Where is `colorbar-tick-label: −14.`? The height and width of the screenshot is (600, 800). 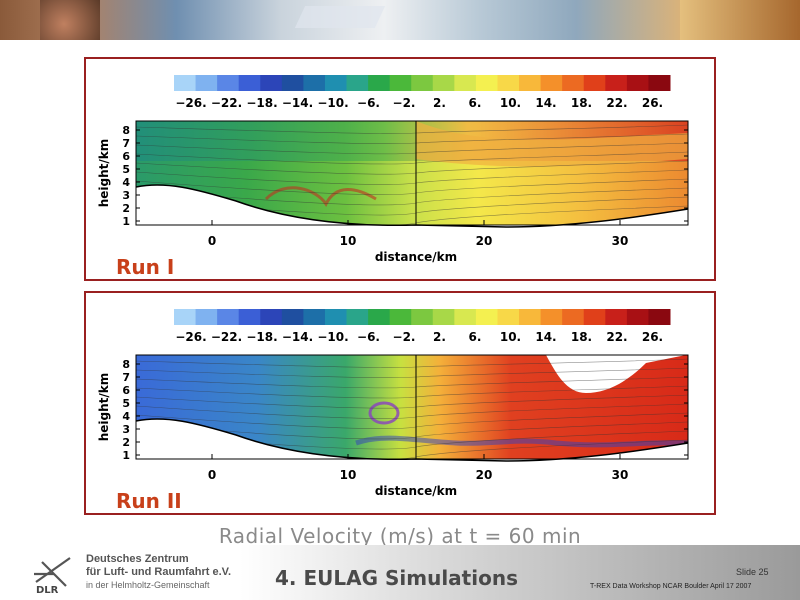 colorbar-tick-label: −14. is located at coordinates (297, 337).